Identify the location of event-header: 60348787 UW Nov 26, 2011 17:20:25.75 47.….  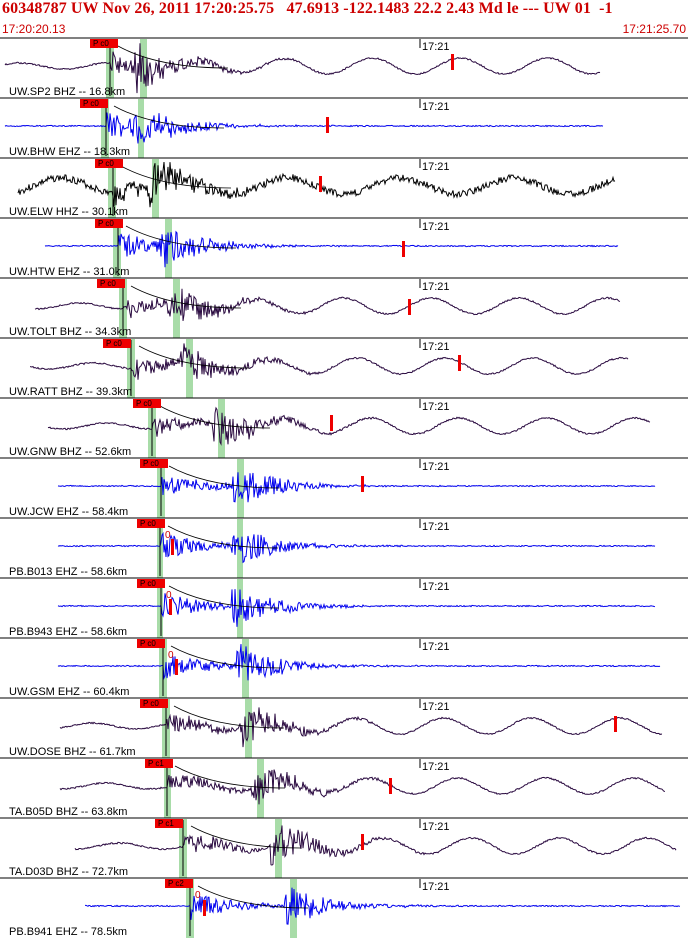
(344, 19).